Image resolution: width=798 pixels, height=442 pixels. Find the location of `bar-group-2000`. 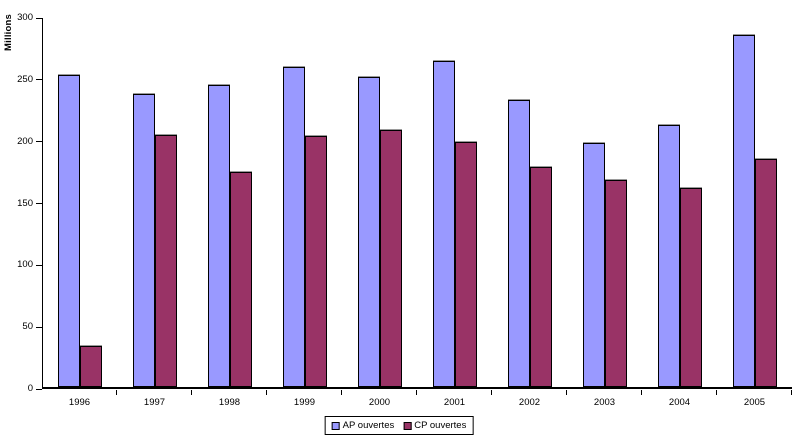

bar-group-2000 is located at coordinates (380, 202).